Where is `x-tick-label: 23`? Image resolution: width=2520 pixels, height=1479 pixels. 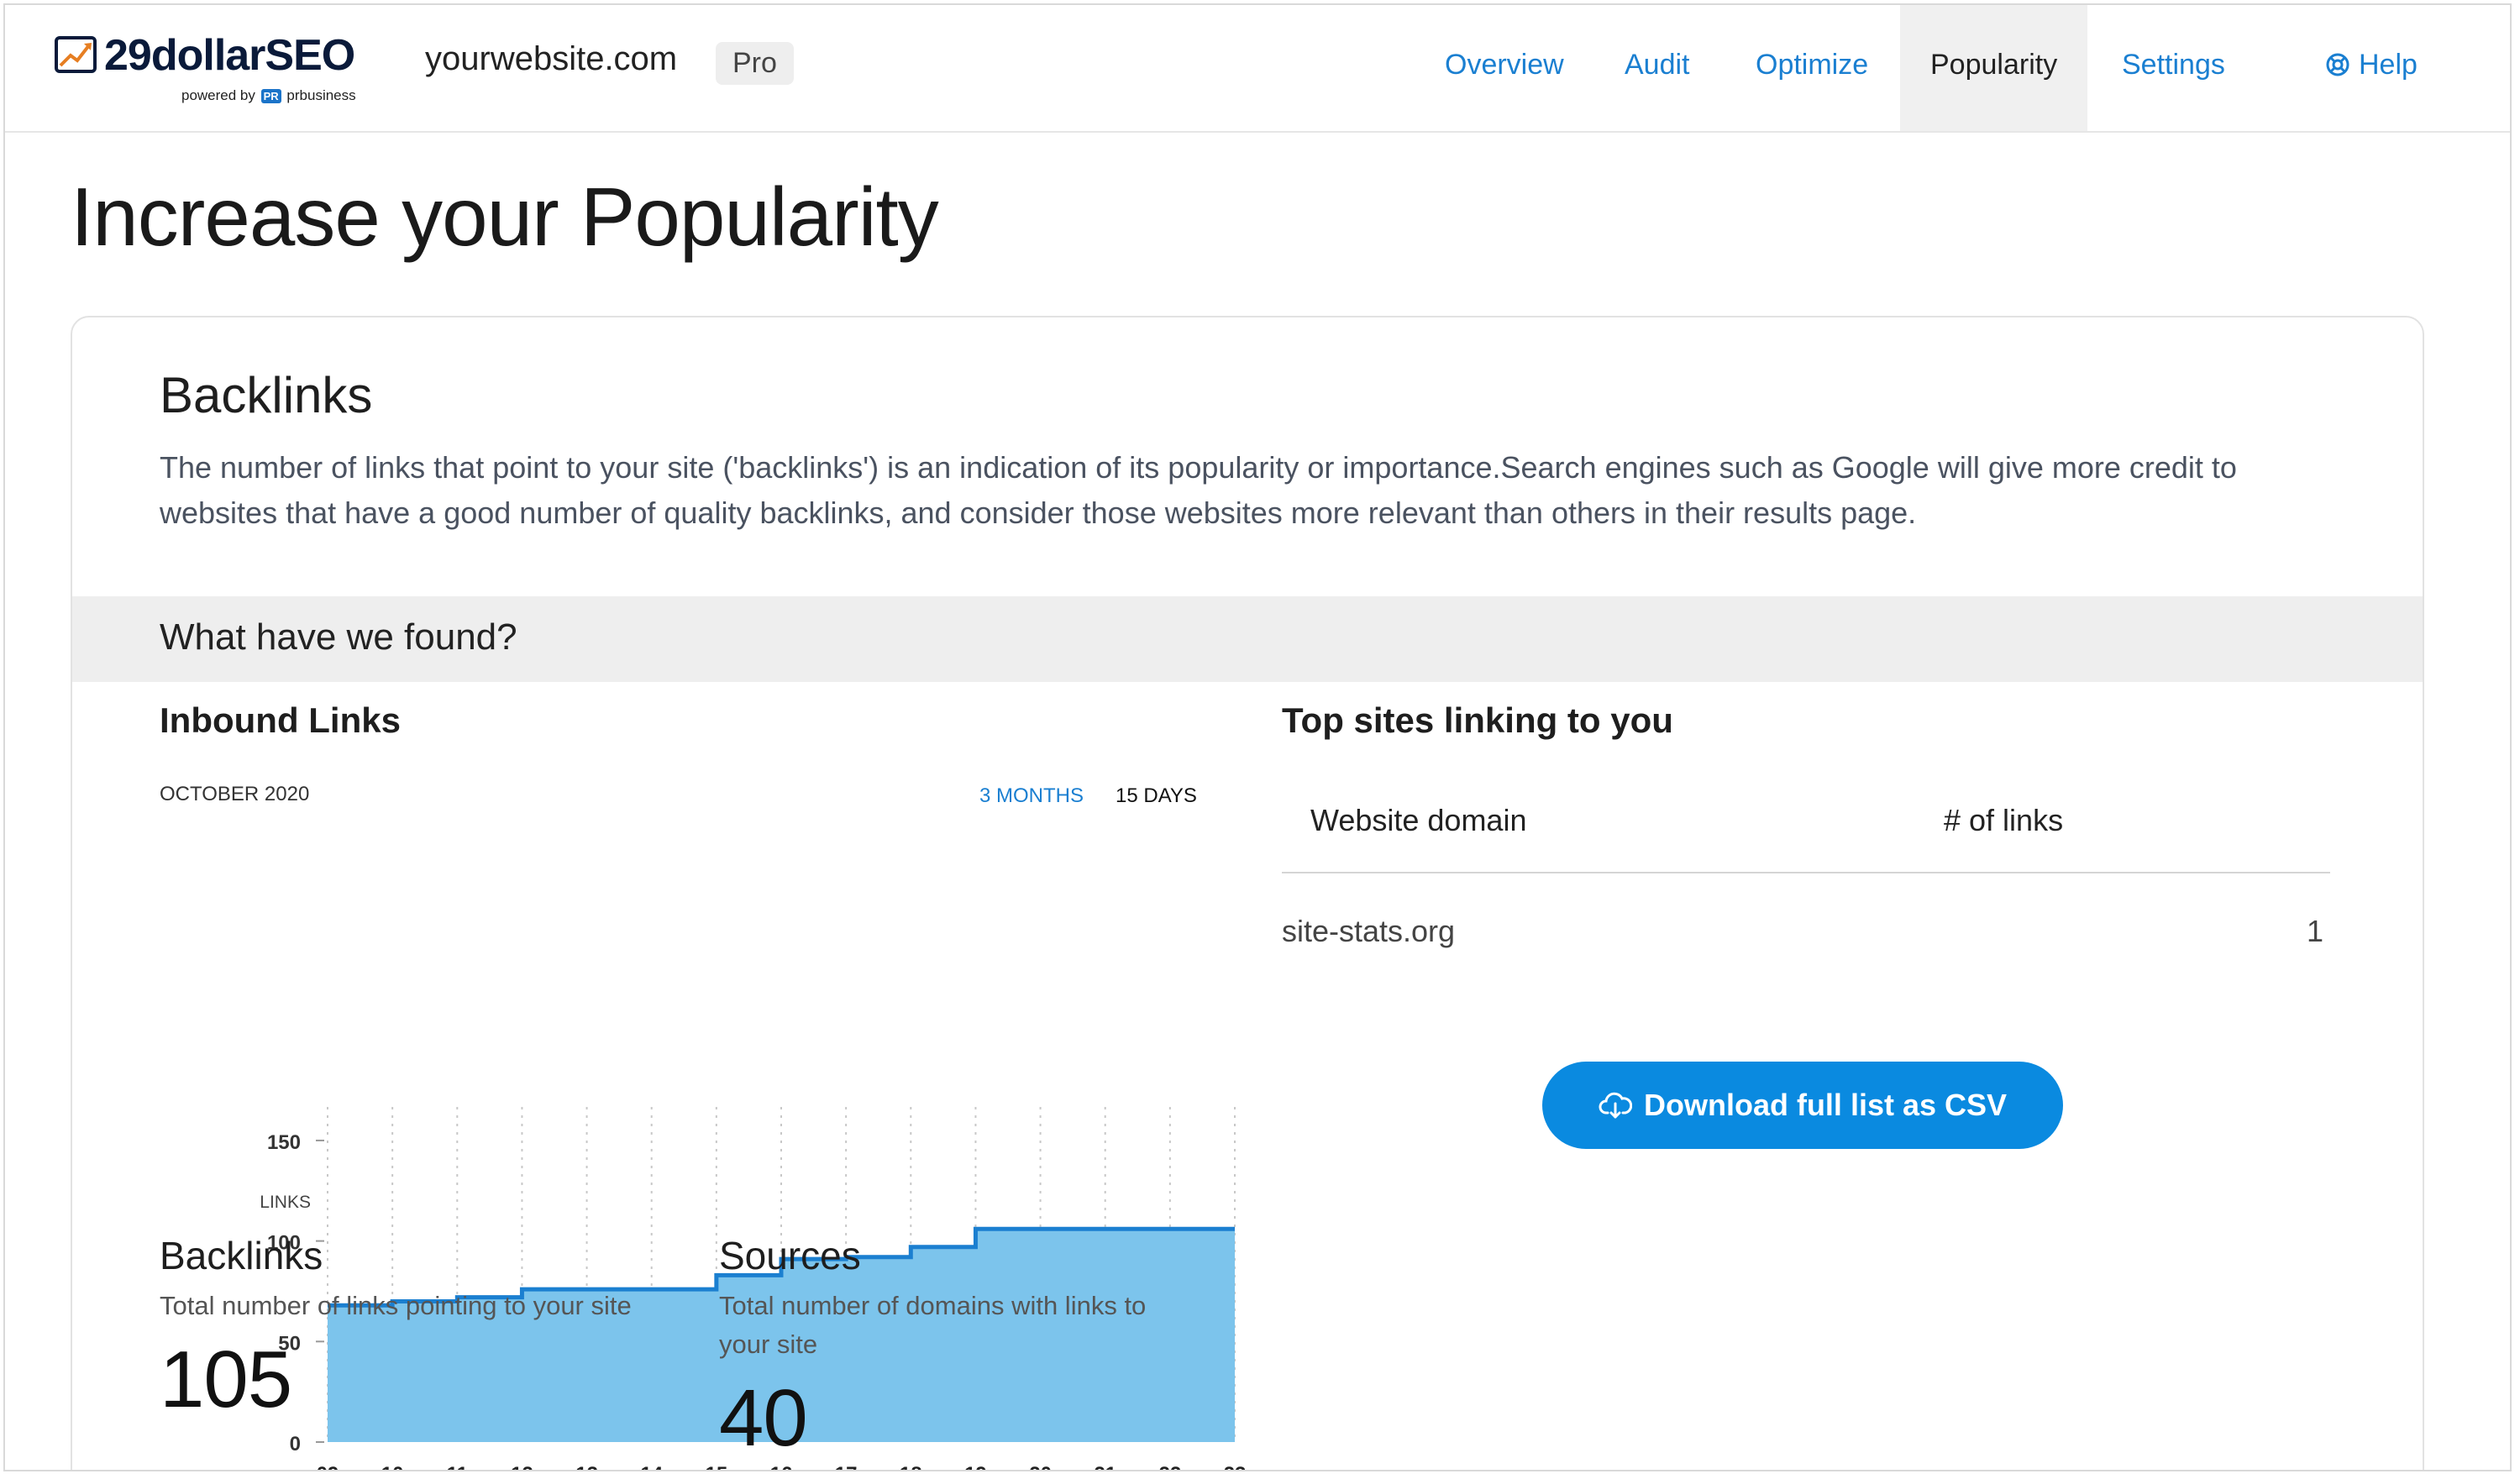
x-tick-label: 23 is located at coordinates (1235, 1467).